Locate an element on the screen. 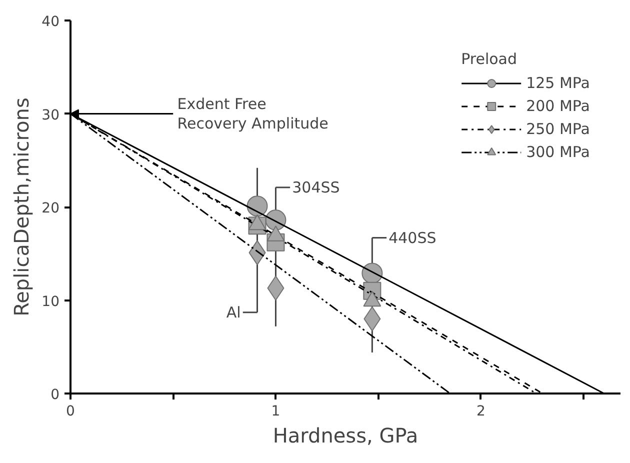 The width and height of the screenshot is (630, 463). annotation: 304SS is located at coordinates (316, 187).